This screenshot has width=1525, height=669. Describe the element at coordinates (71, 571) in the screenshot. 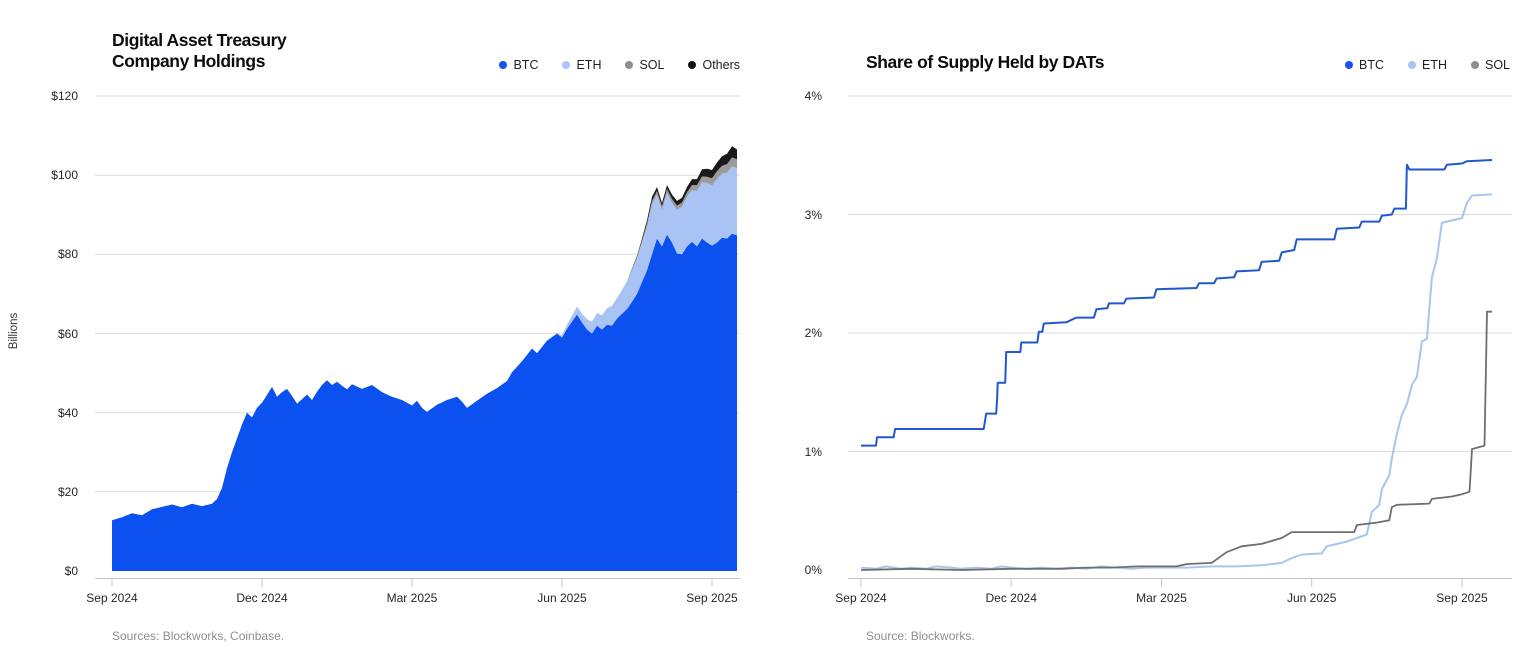

I see `y-axis-tick-label: $0` at that location.